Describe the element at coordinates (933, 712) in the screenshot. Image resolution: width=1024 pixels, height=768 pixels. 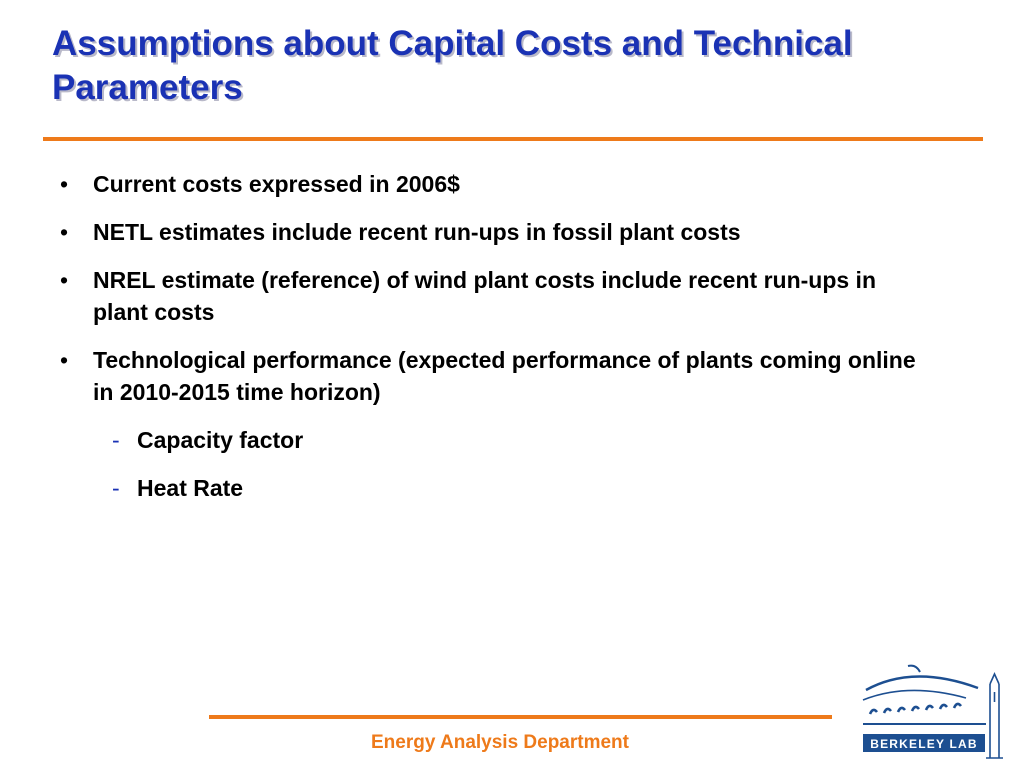
I see `berkeley-lab-logo: BERKELEY LAB` at that location.